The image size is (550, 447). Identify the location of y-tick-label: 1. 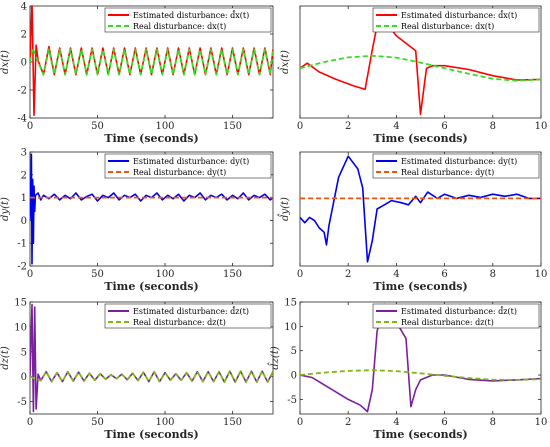
(24, 198).